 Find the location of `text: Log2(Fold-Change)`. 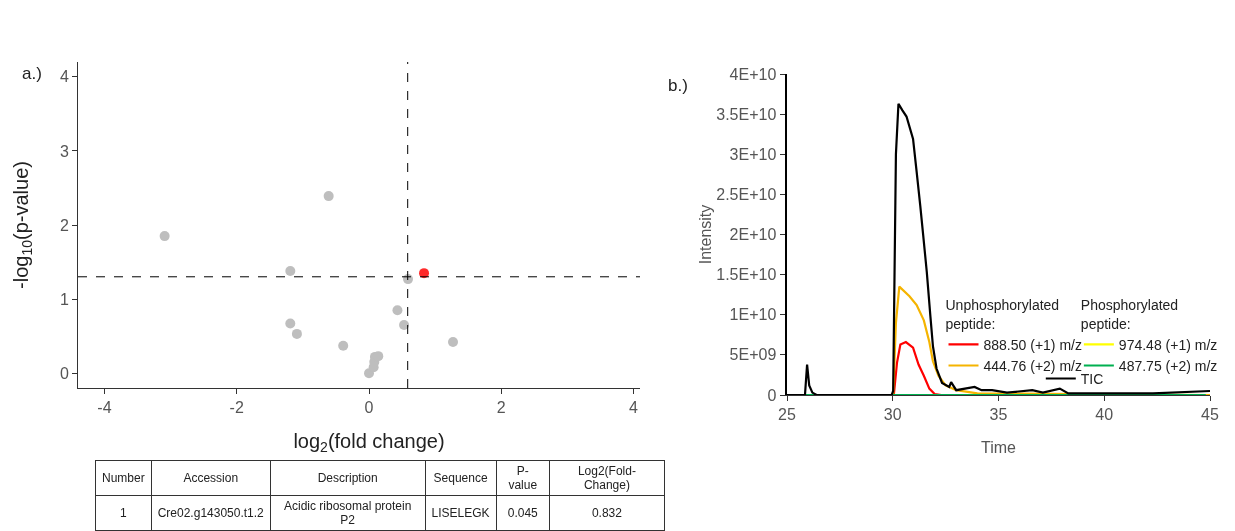

text: Log2(Fold-Change) is located at coordinates (607, 478).